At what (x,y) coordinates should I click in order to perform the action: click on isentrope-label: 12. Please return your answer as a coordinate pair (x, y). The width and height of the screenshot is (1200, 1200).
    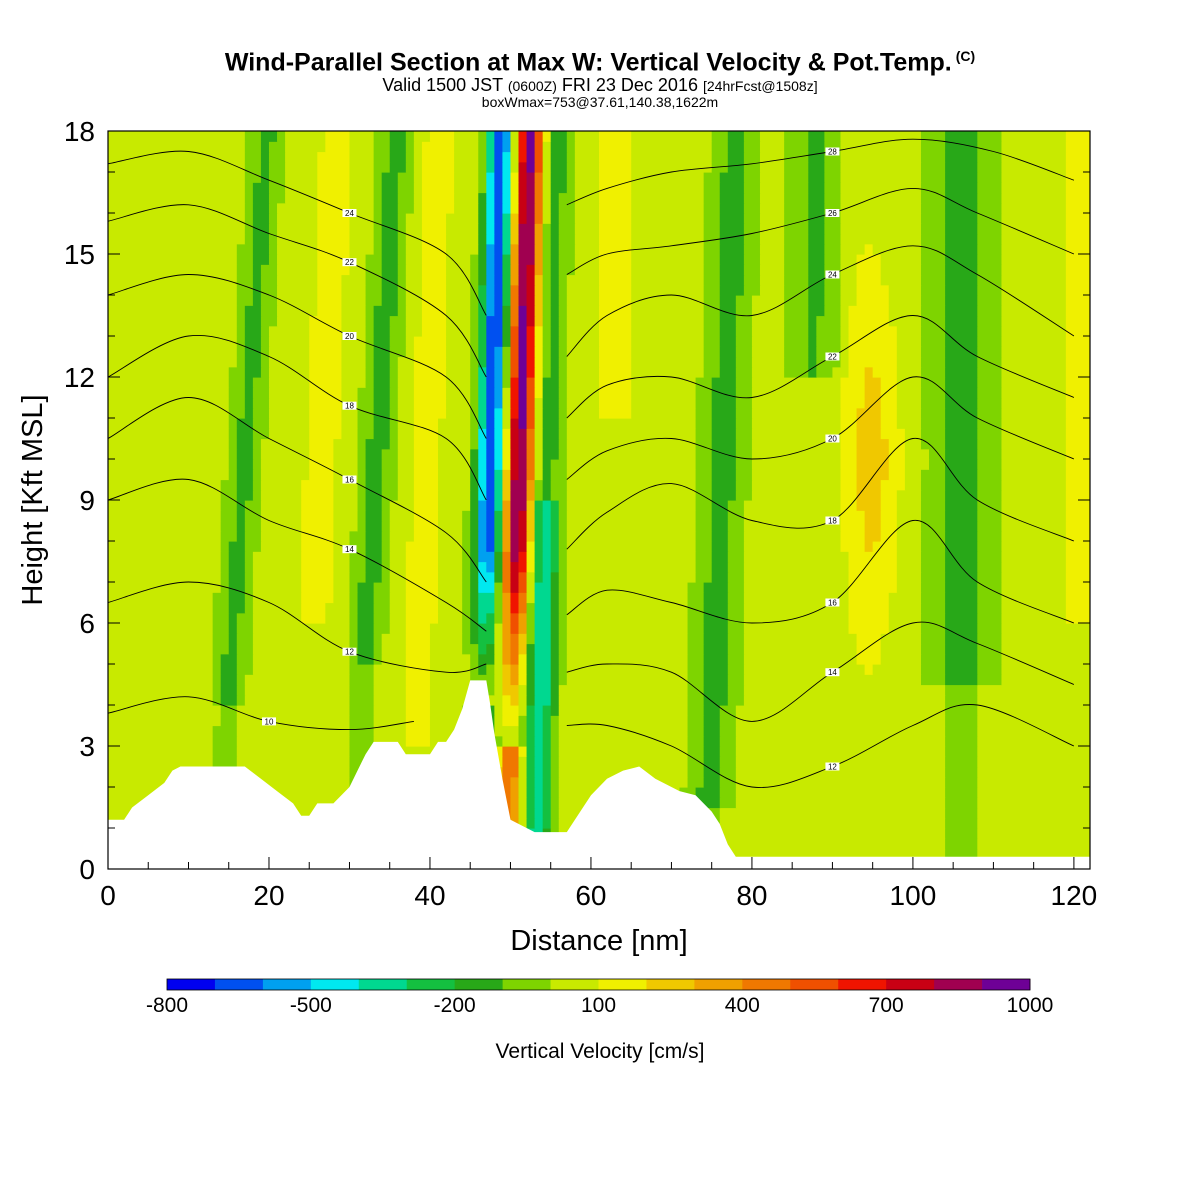
    Looking at the image, I should click on (832, 767).